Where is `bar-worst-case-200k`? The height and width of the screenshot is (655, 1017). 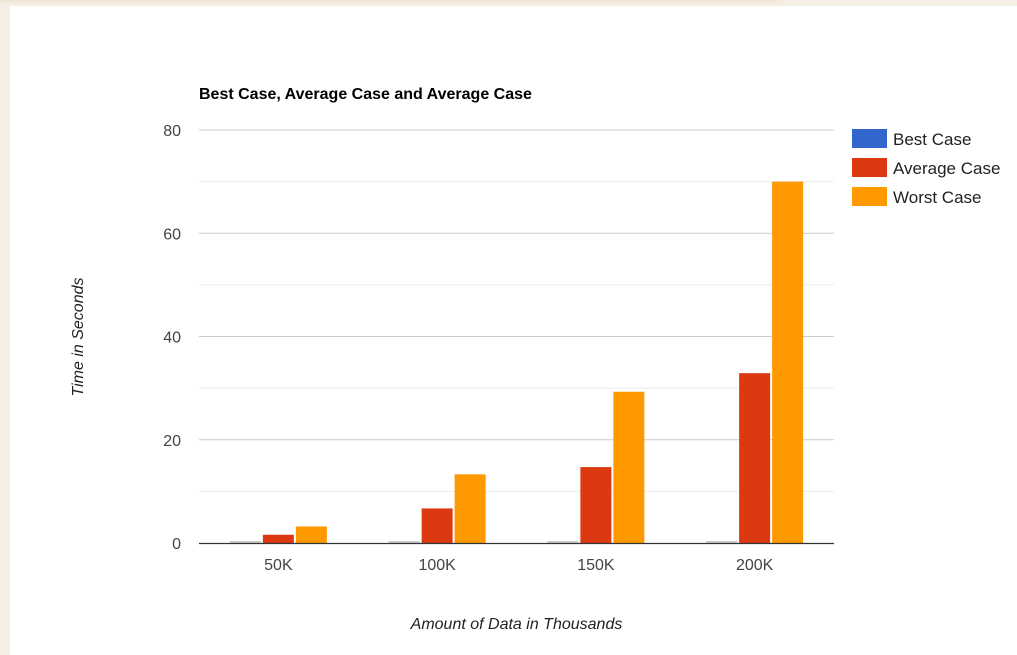 bar-worst-case-200k is located at coordinates (788, 362).